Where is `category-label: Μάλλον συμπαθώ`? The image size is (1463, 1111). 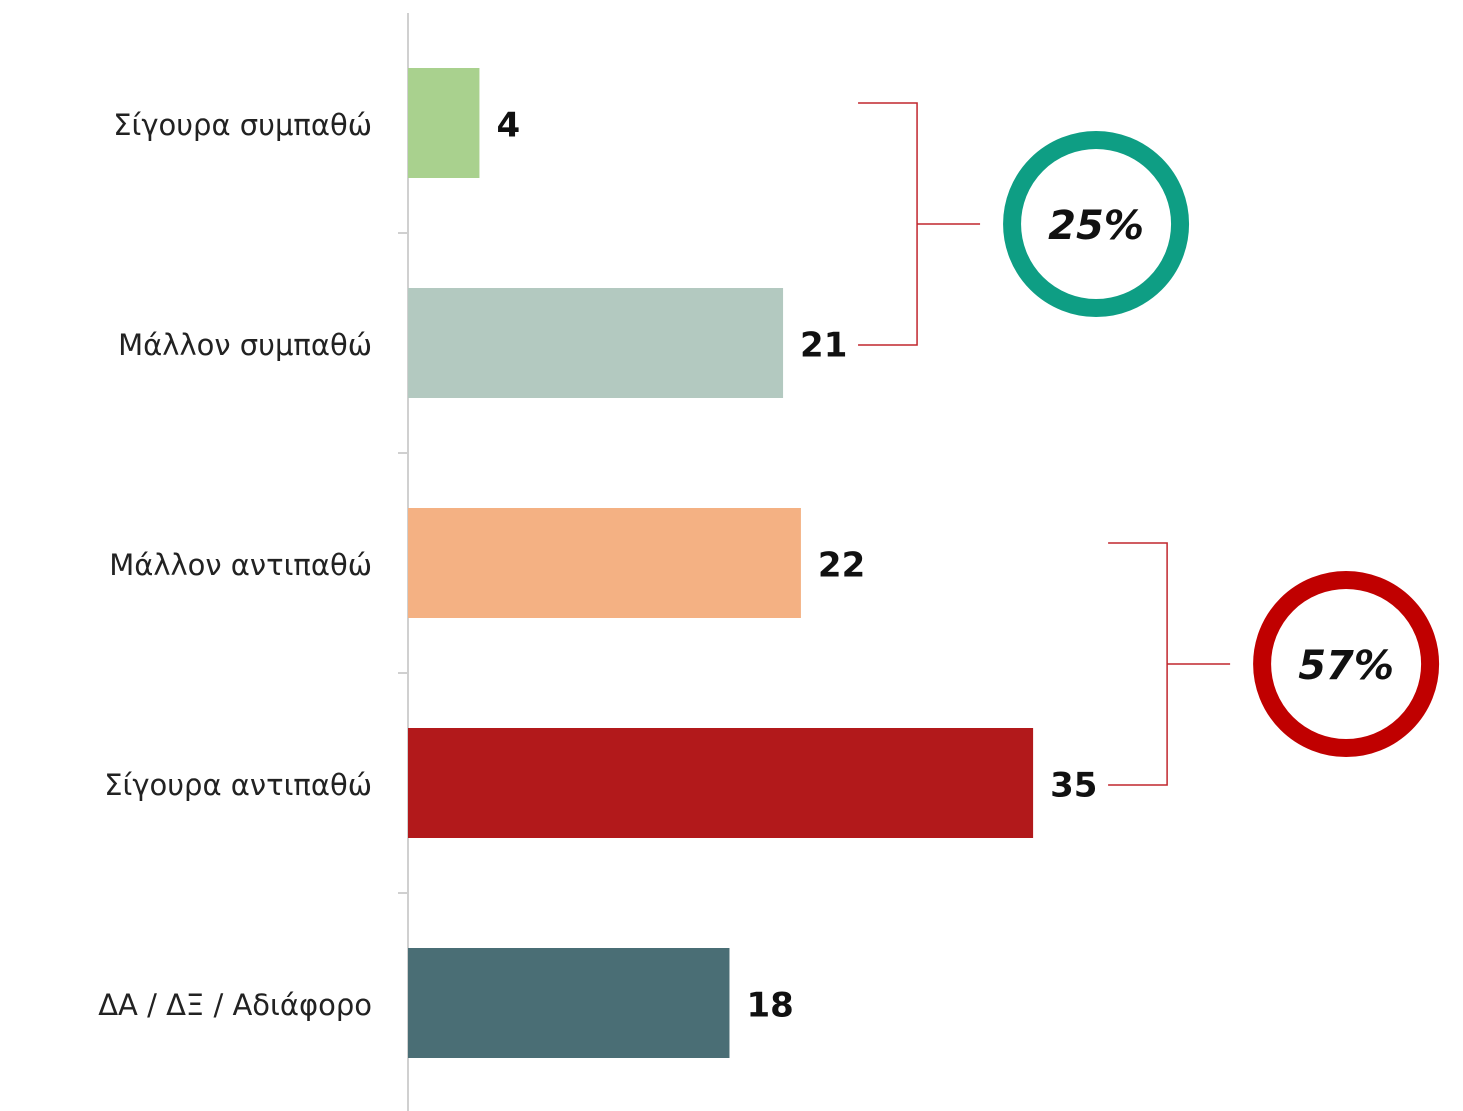 category-label: Μάλλον συμπαθώ is located at coordinates (245, 345).